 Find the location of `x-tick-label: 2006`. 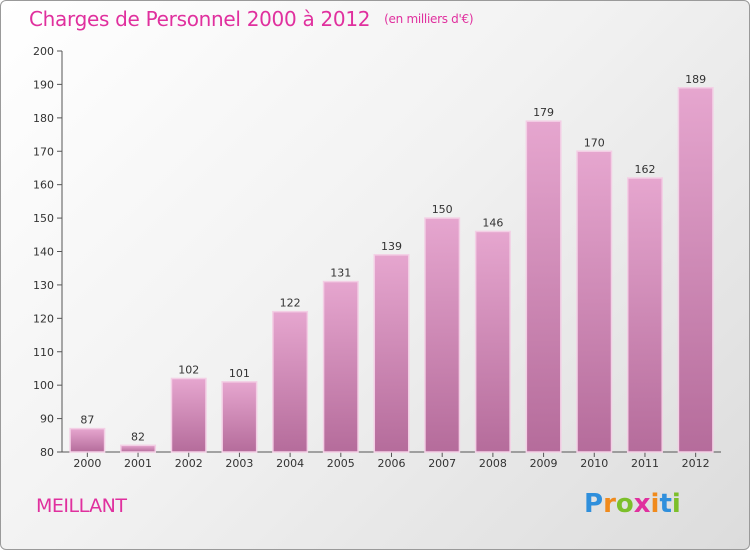

x-tick-label: 2006 is located at coordinates (392, 463).